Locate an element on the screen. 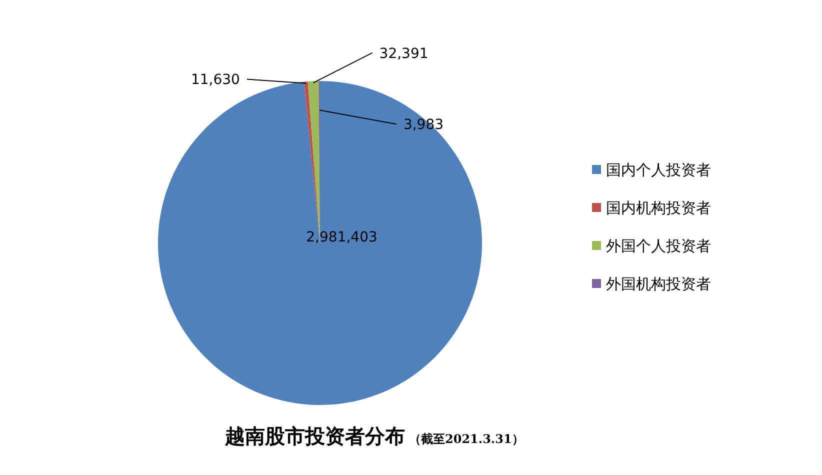 The image size is (822, 475). data-label: 2,981,403 is located at coordinates (342, 237).